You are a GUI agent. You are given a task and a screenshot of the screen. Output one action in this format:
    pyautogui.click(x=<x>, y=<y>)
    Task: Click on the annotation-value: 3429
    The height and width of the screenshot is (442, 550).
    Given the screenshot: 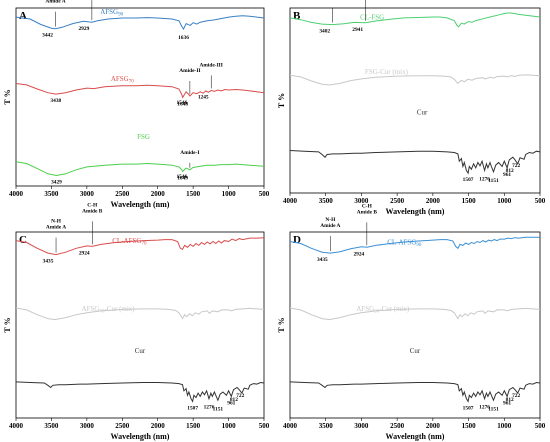 What is the action you would take?
    pyautogui.click(x=56, y=182)
    